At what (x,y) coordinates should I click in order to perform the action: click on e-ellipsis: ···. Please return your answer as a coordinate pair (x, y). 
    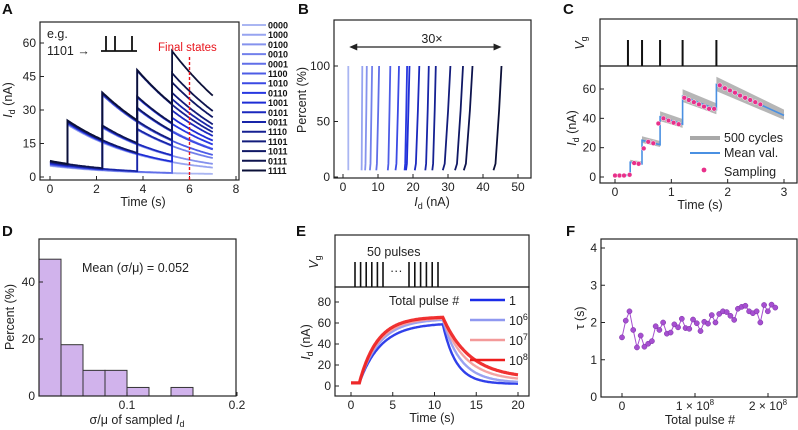
    Looking at the image, I should click on (396, 271).